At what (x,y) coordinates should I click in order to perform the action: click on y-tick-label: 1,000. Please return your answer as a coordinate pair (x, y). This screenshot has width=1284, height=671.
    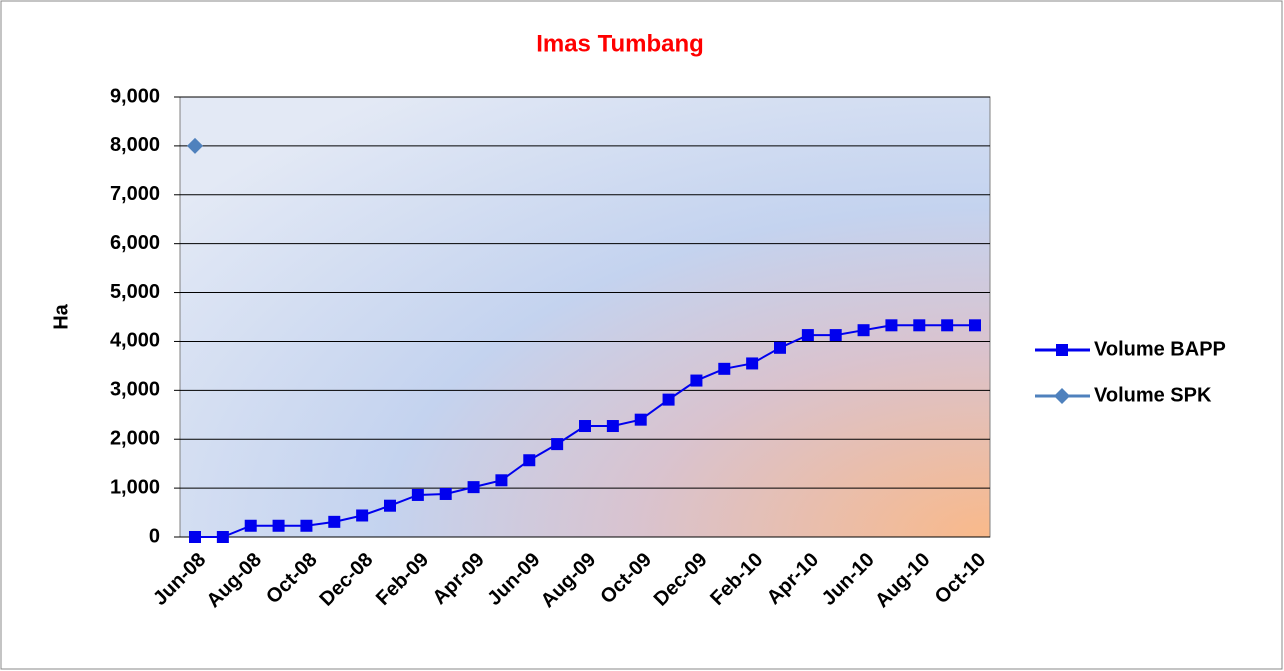
    Looking at the image, I should click on (135, 487).